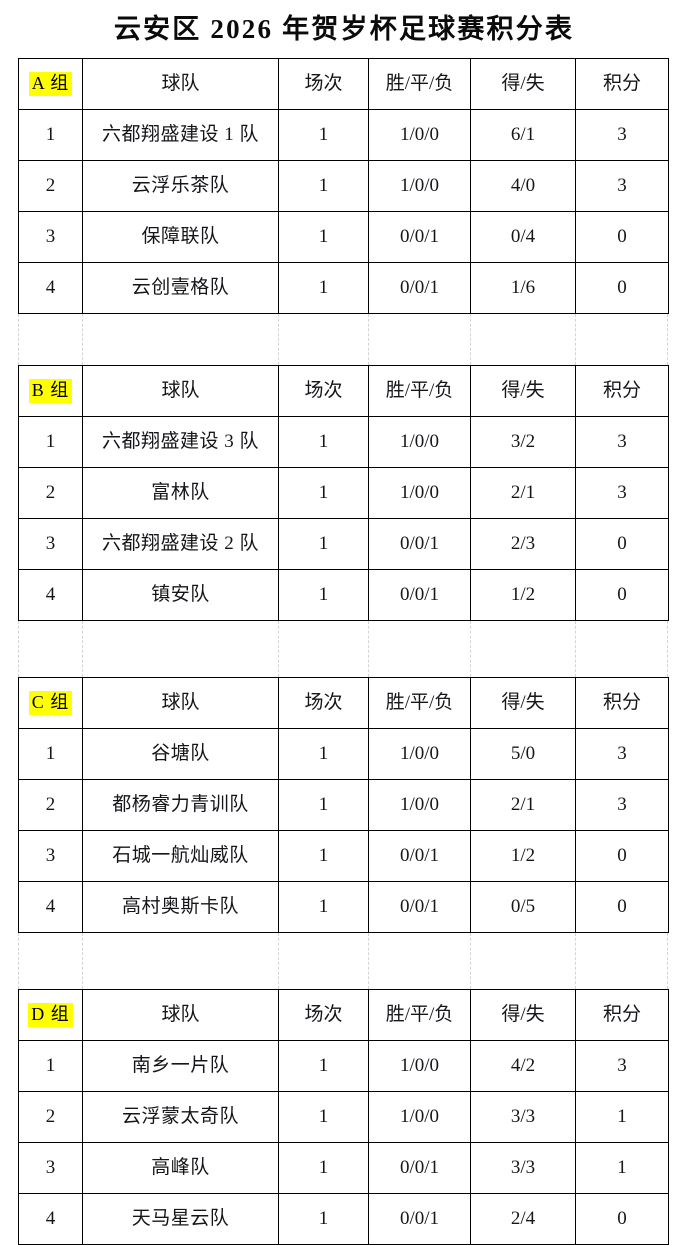 Image resolution: width=688 pixels, height=1245 pixels. I want to click on table-row: 1 谷塘队 1 1/0/0 5/0 3, so click(343, 754).